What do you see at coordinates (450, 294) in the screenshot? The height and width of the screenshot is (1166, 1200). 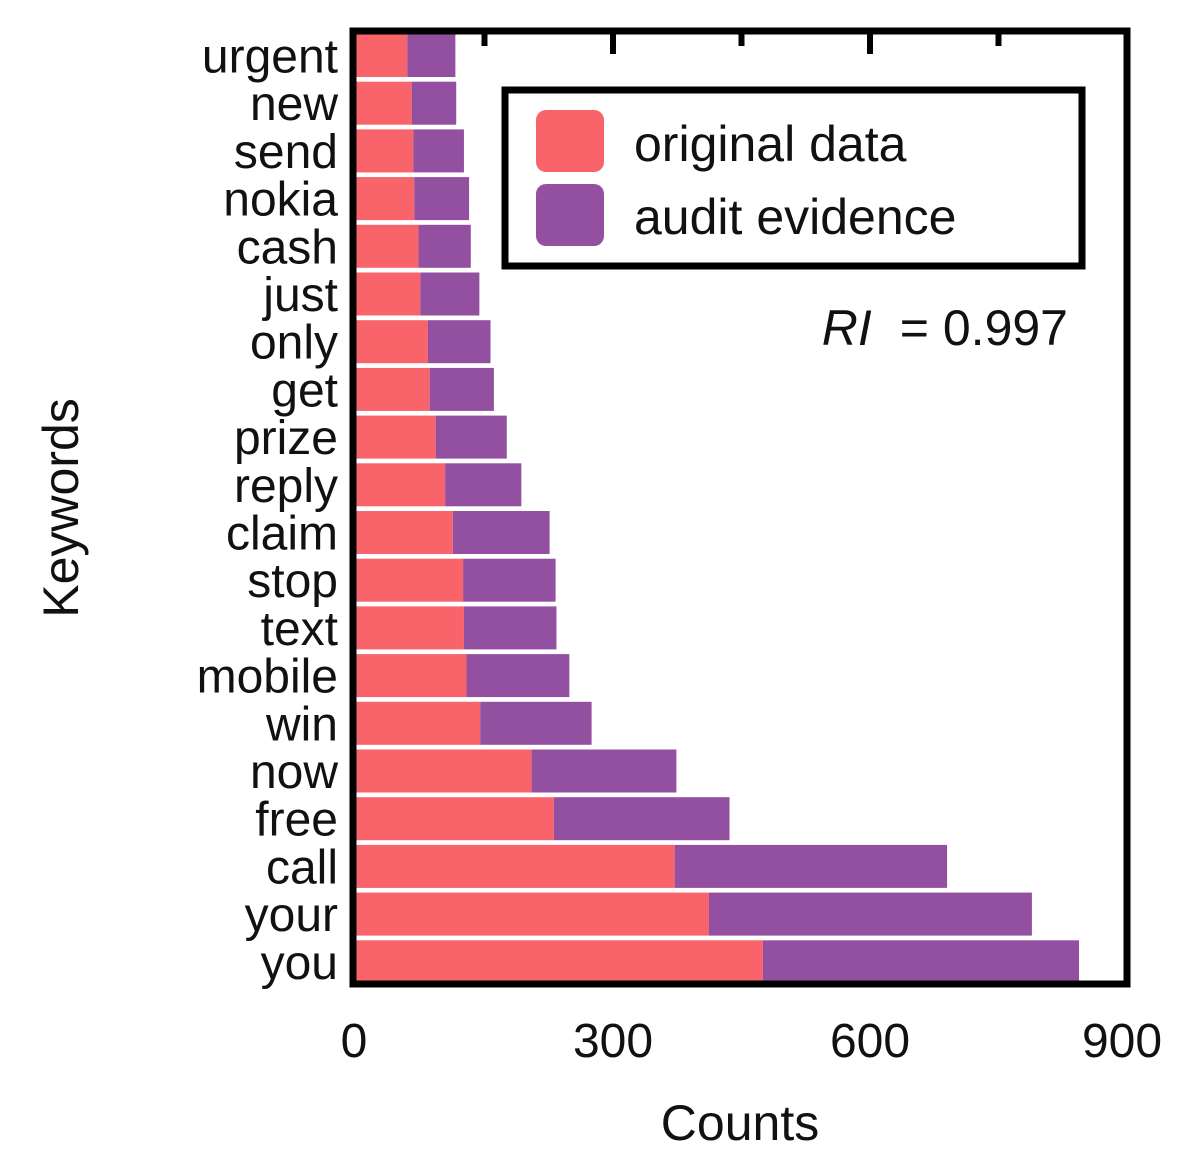 I see `bar-just-audit` at bounding box center [450, 294].